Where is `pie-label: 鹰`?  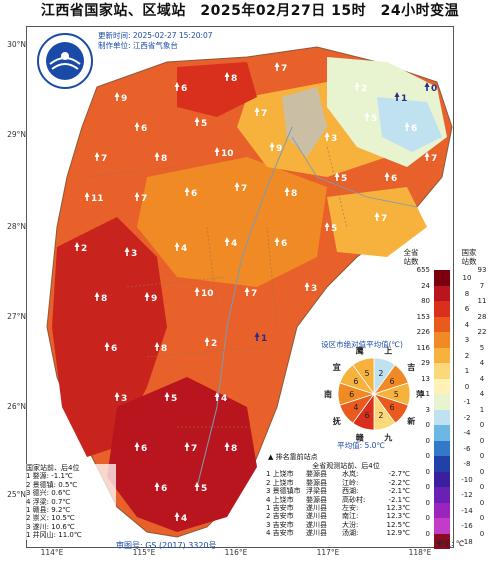 pie-label: 鹰 is located at coordinates (360, 350).